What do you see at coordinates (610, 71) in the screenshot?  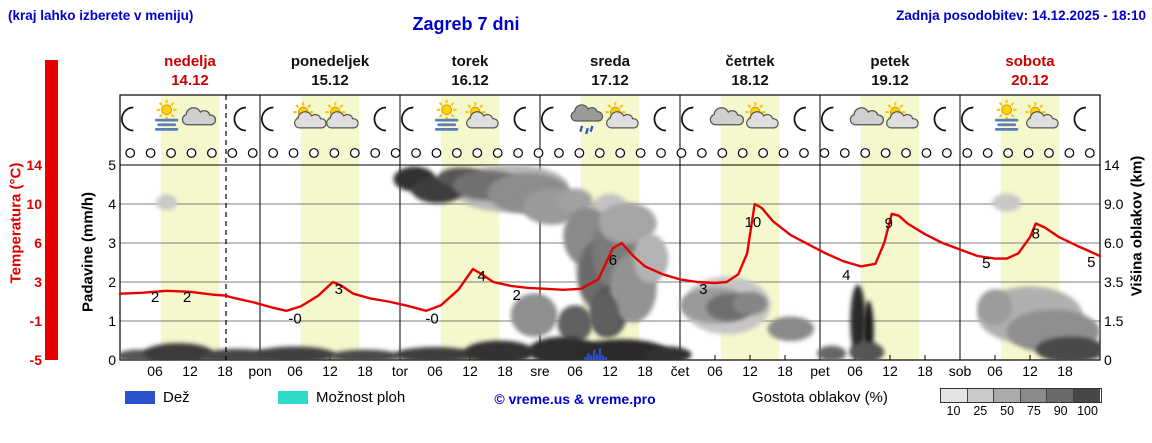 I see `day-header-sreda: sreda 17.12` at bounding box center [610, 71].